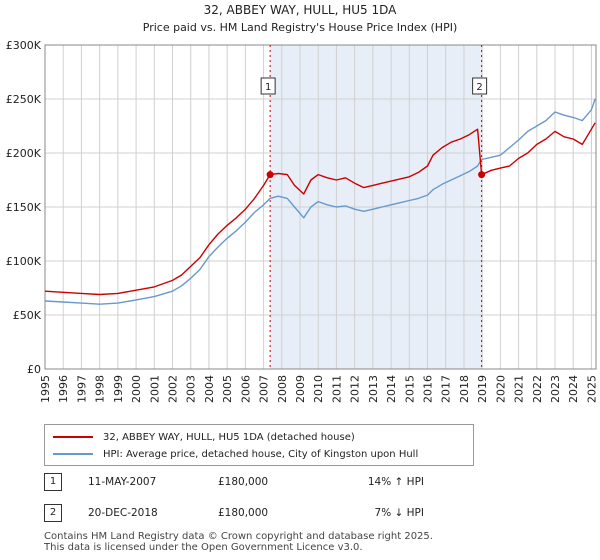 This screenshot has height=560, width=600. What do you see at coordinates (391, 389) in the screenshot?
I see `x-tick-label: 2014` at bounding box center [391, 389].